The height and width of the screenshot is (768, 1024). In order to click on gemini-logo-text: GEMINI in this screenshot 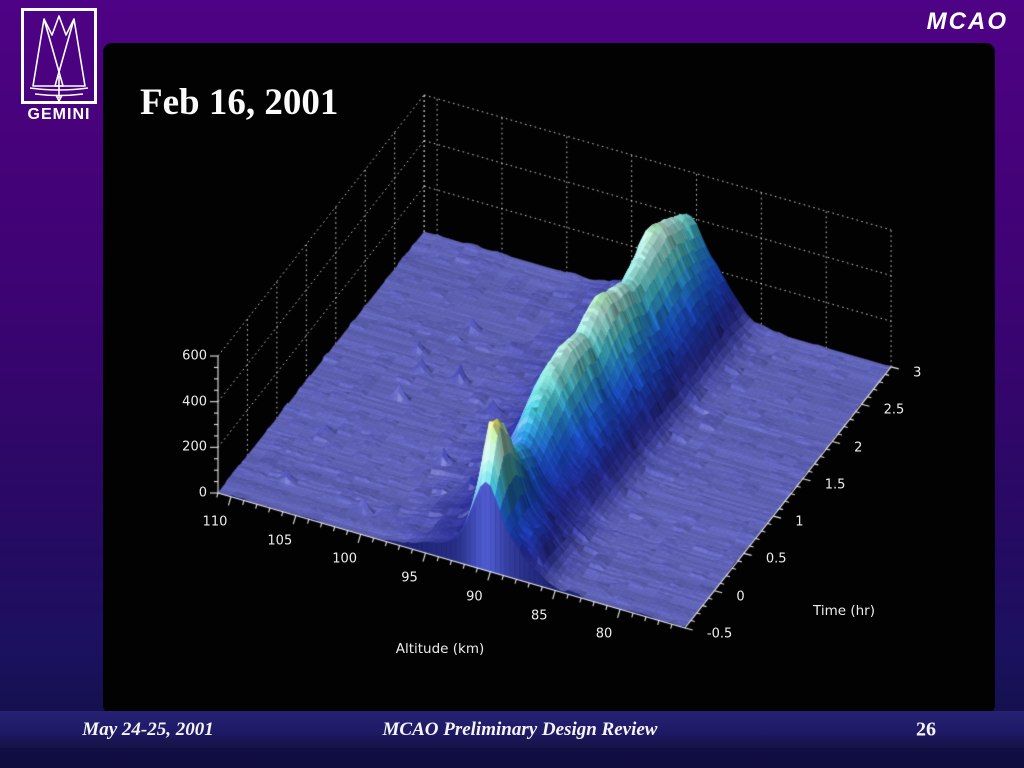, I will do `click(59, 114)`.